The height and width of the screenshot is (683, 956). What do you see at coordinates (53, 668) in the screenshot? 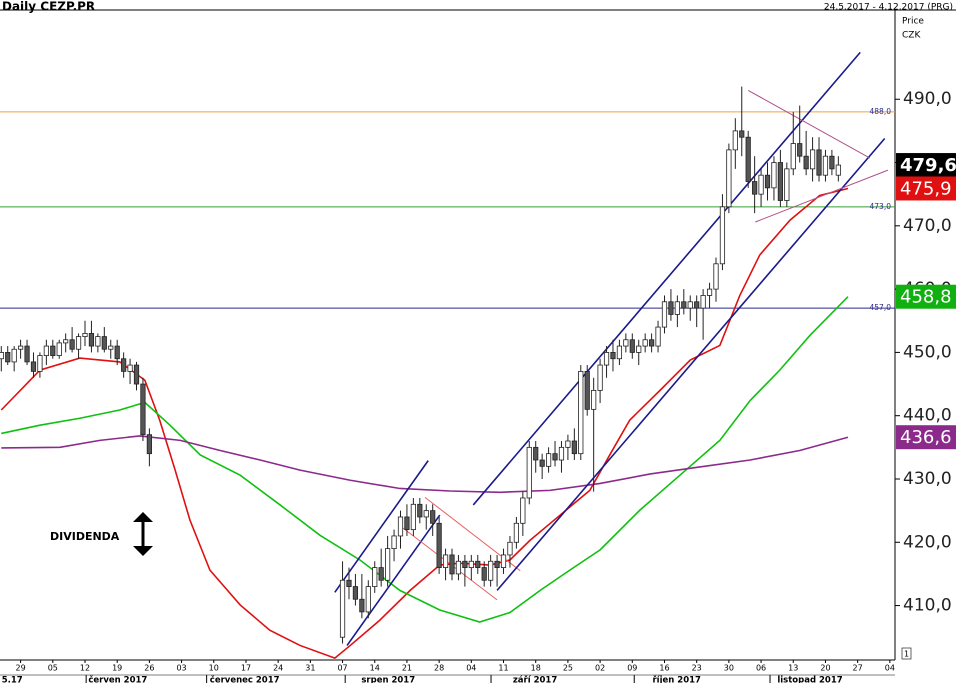
I see `x-tick-label: 05` at bounding box center [53, 668].